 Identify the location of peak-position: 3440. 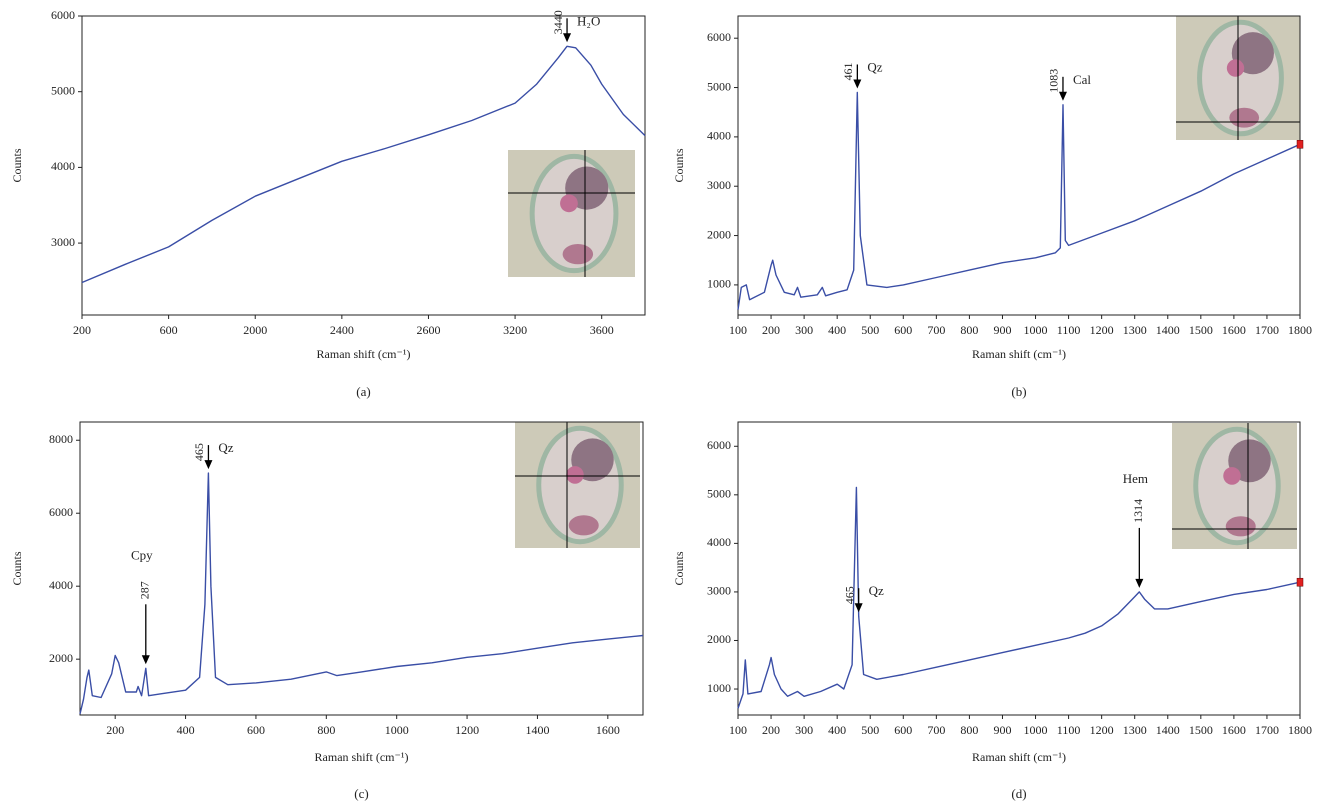
(558, 22).